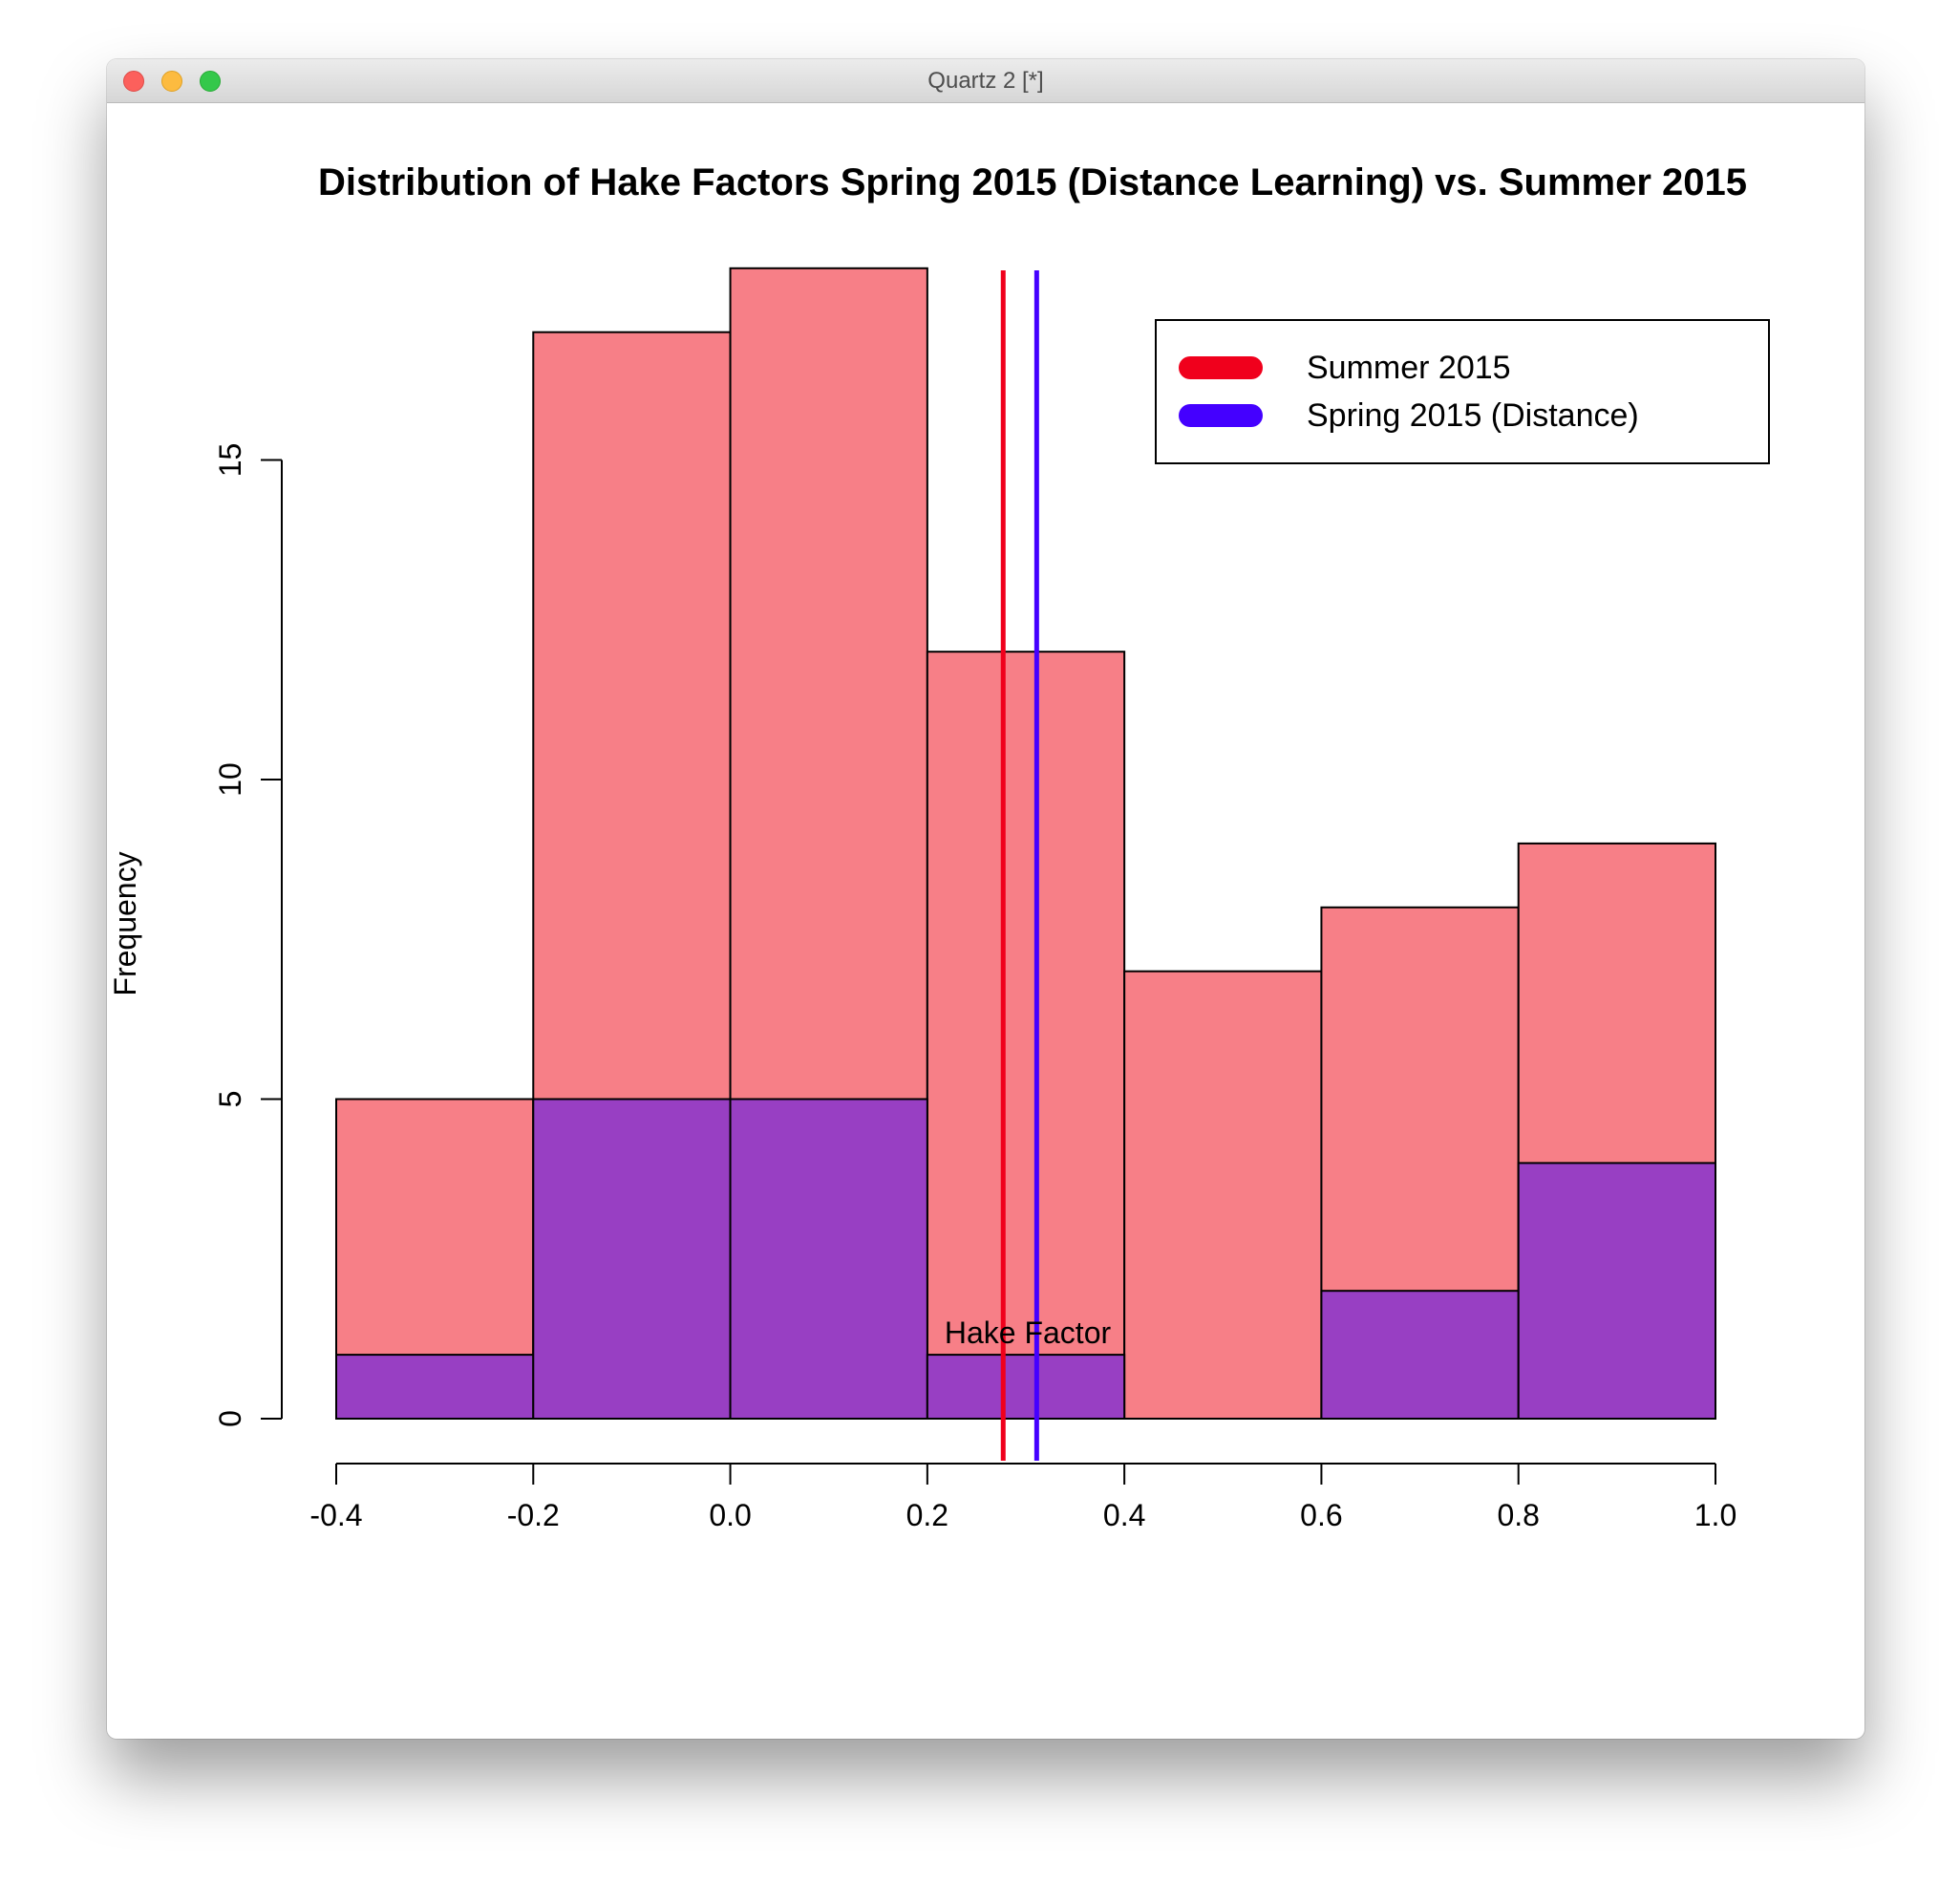 The image size is (1960, 1882). What do you see at coordinates (1022, 1497) in the screenshot?
I see `x-axis: -0.4 -0.2 0.0 0.2 0.4 0.6 0.8 1.0` at bounding box center [1022, 1497].